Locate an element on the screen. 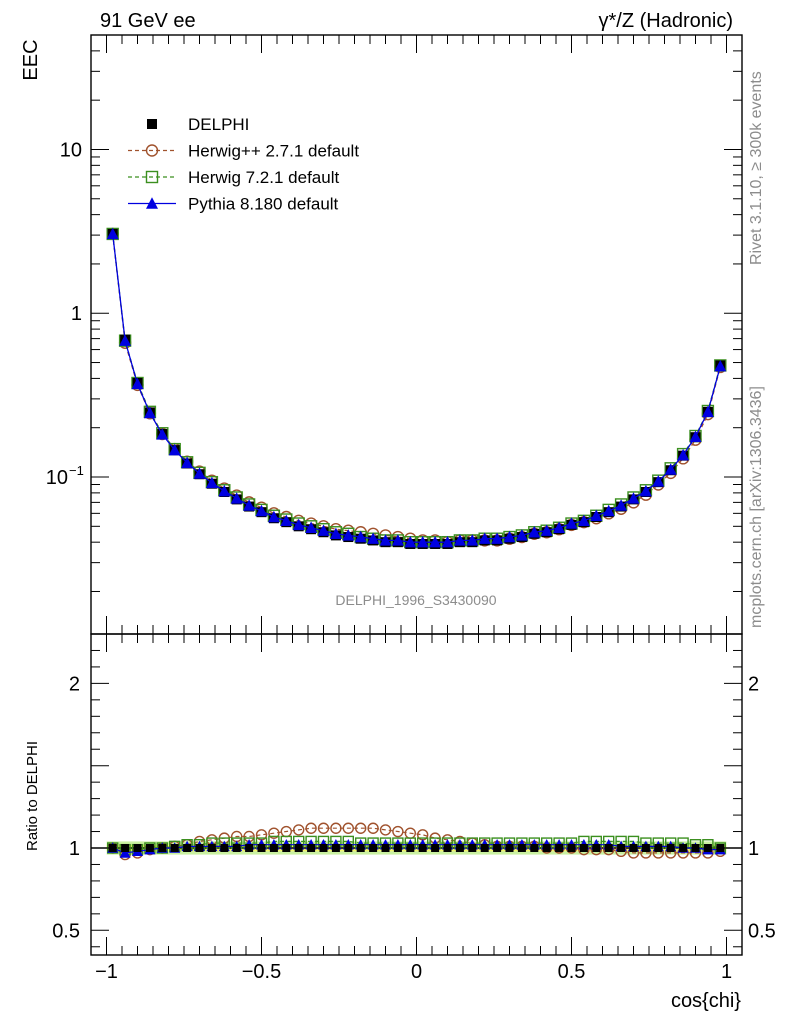 The width and height of the screenshot is (786, 1024). header-left: 91 GeV ee is located at coordinates (148, 21).